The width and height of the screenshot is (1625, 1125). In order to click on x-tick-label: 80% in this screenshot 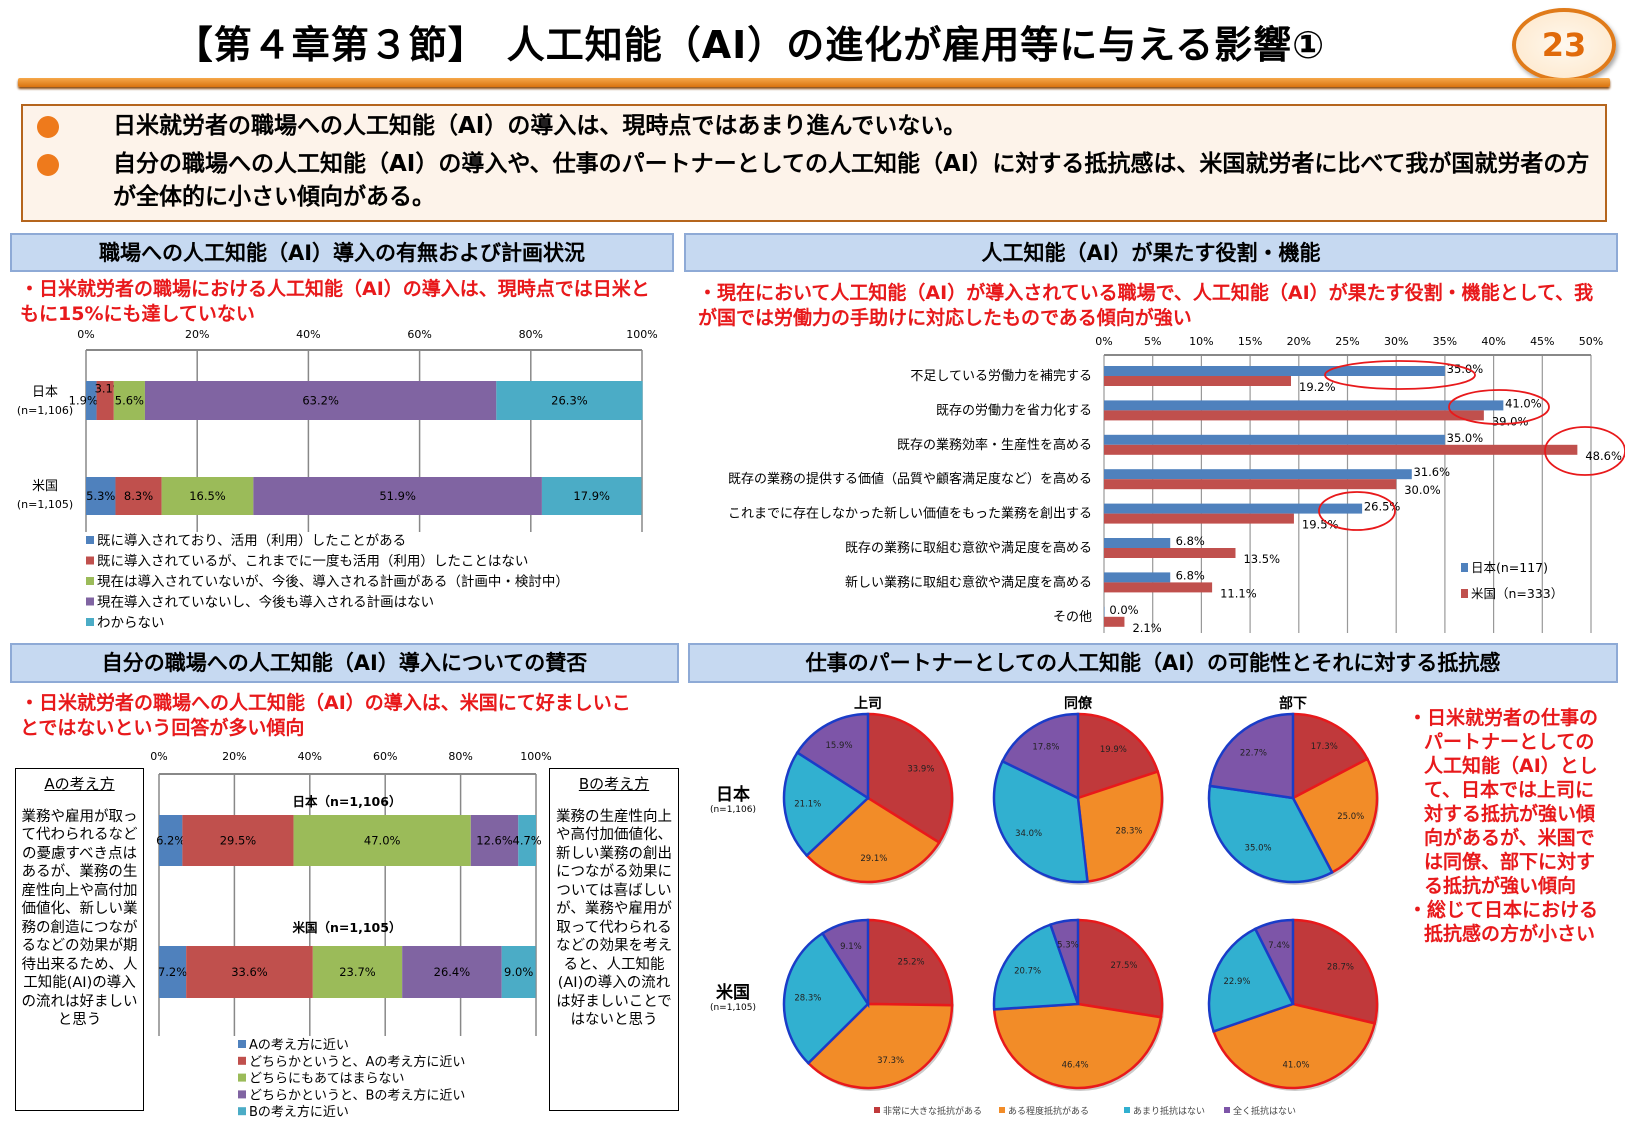, I will do `click(531, 334)`.